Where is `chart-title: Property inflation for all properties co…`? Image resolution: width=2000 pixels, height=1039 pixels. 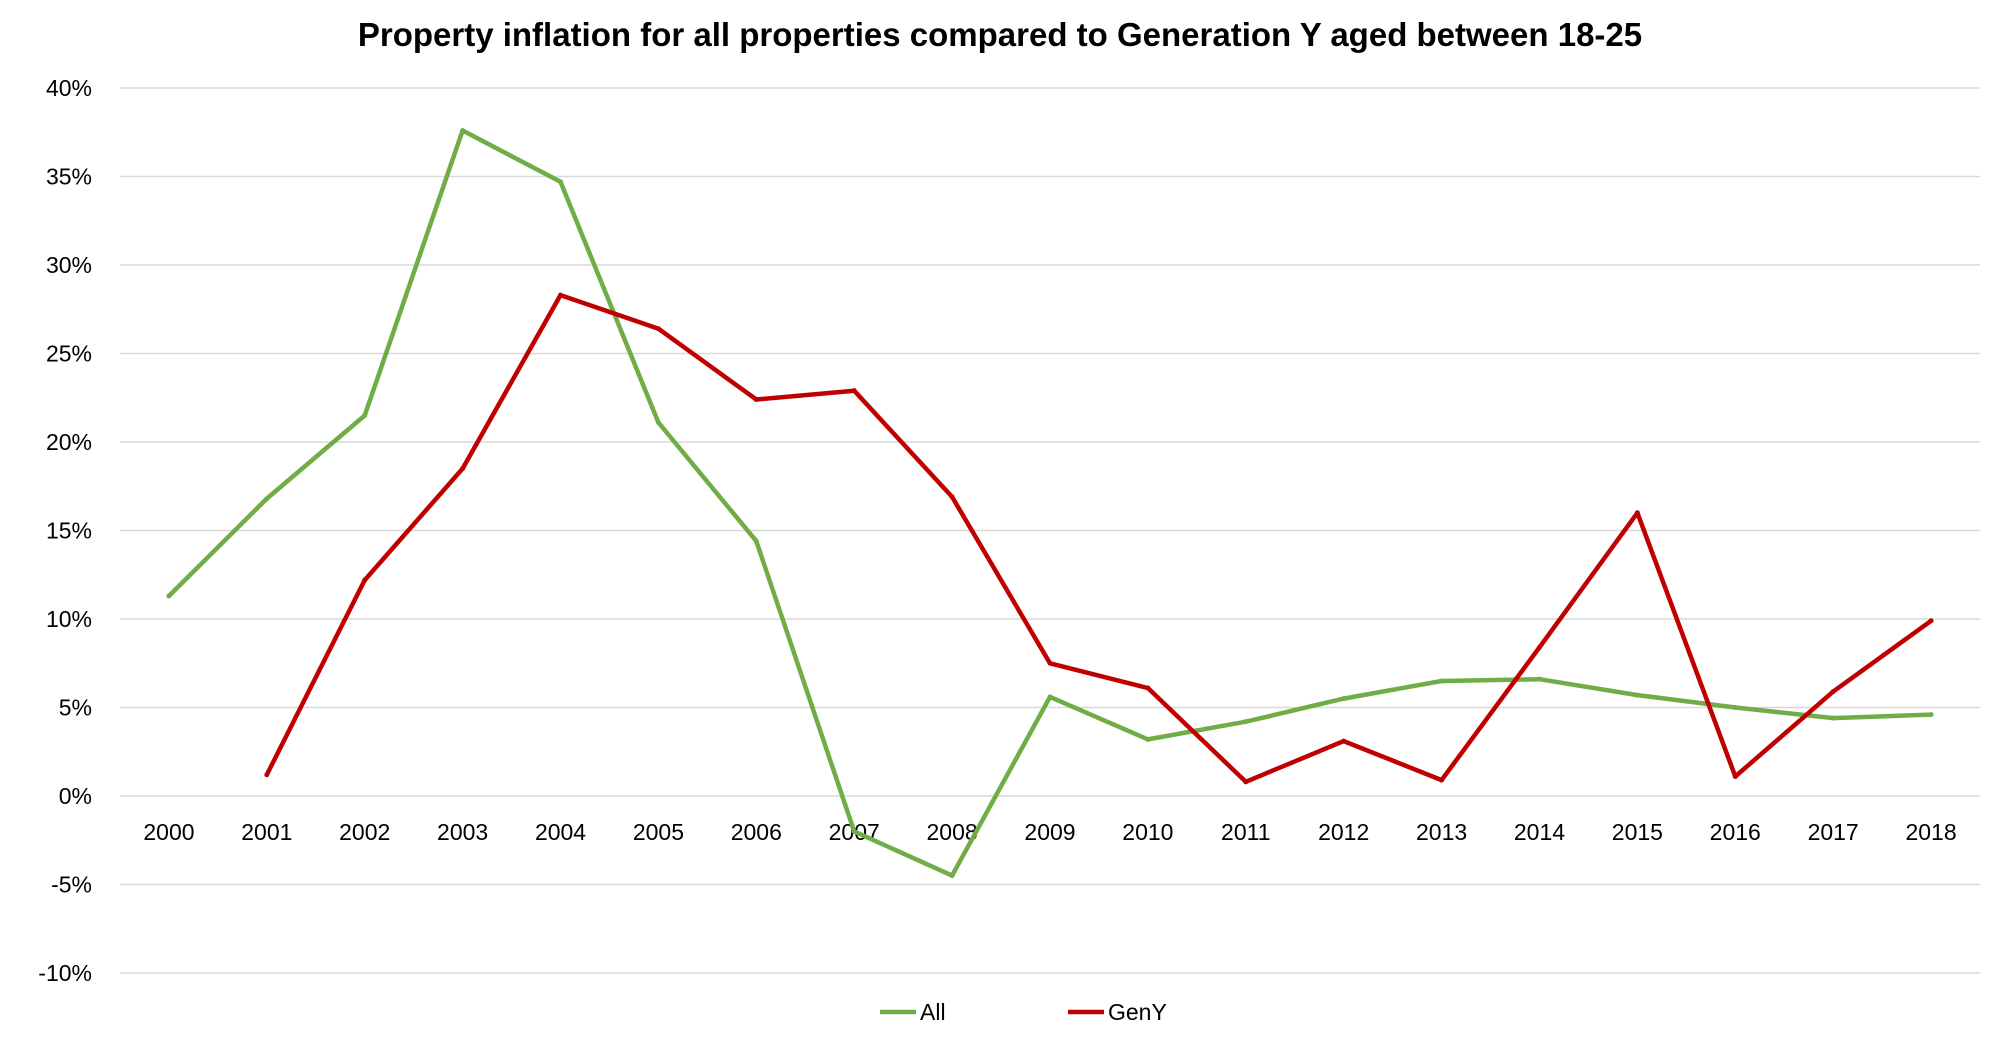 chart-title: Property inflation for all properties co… is located at coordinates (1000, 34).